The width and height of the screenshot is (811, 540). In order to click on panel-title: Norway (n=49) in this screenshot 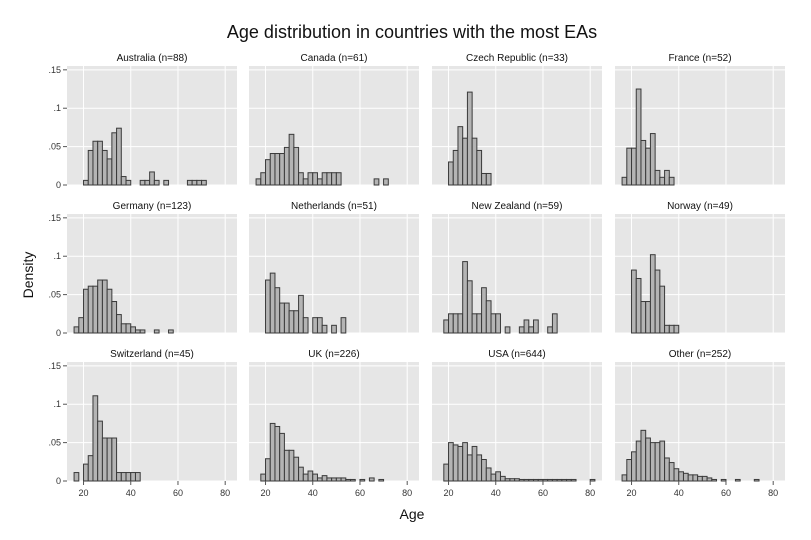, I will do `click(700, 206)`.